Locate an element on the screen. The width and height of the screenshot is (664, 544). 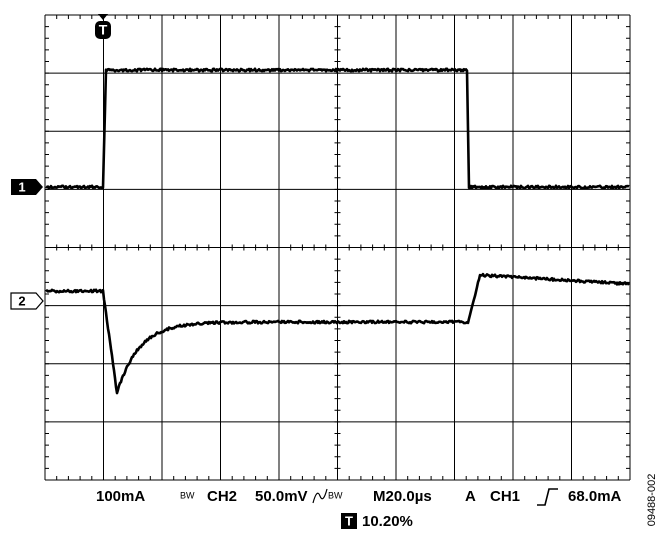
channel-2-marker: 2 is located at coordinates (27, 301).